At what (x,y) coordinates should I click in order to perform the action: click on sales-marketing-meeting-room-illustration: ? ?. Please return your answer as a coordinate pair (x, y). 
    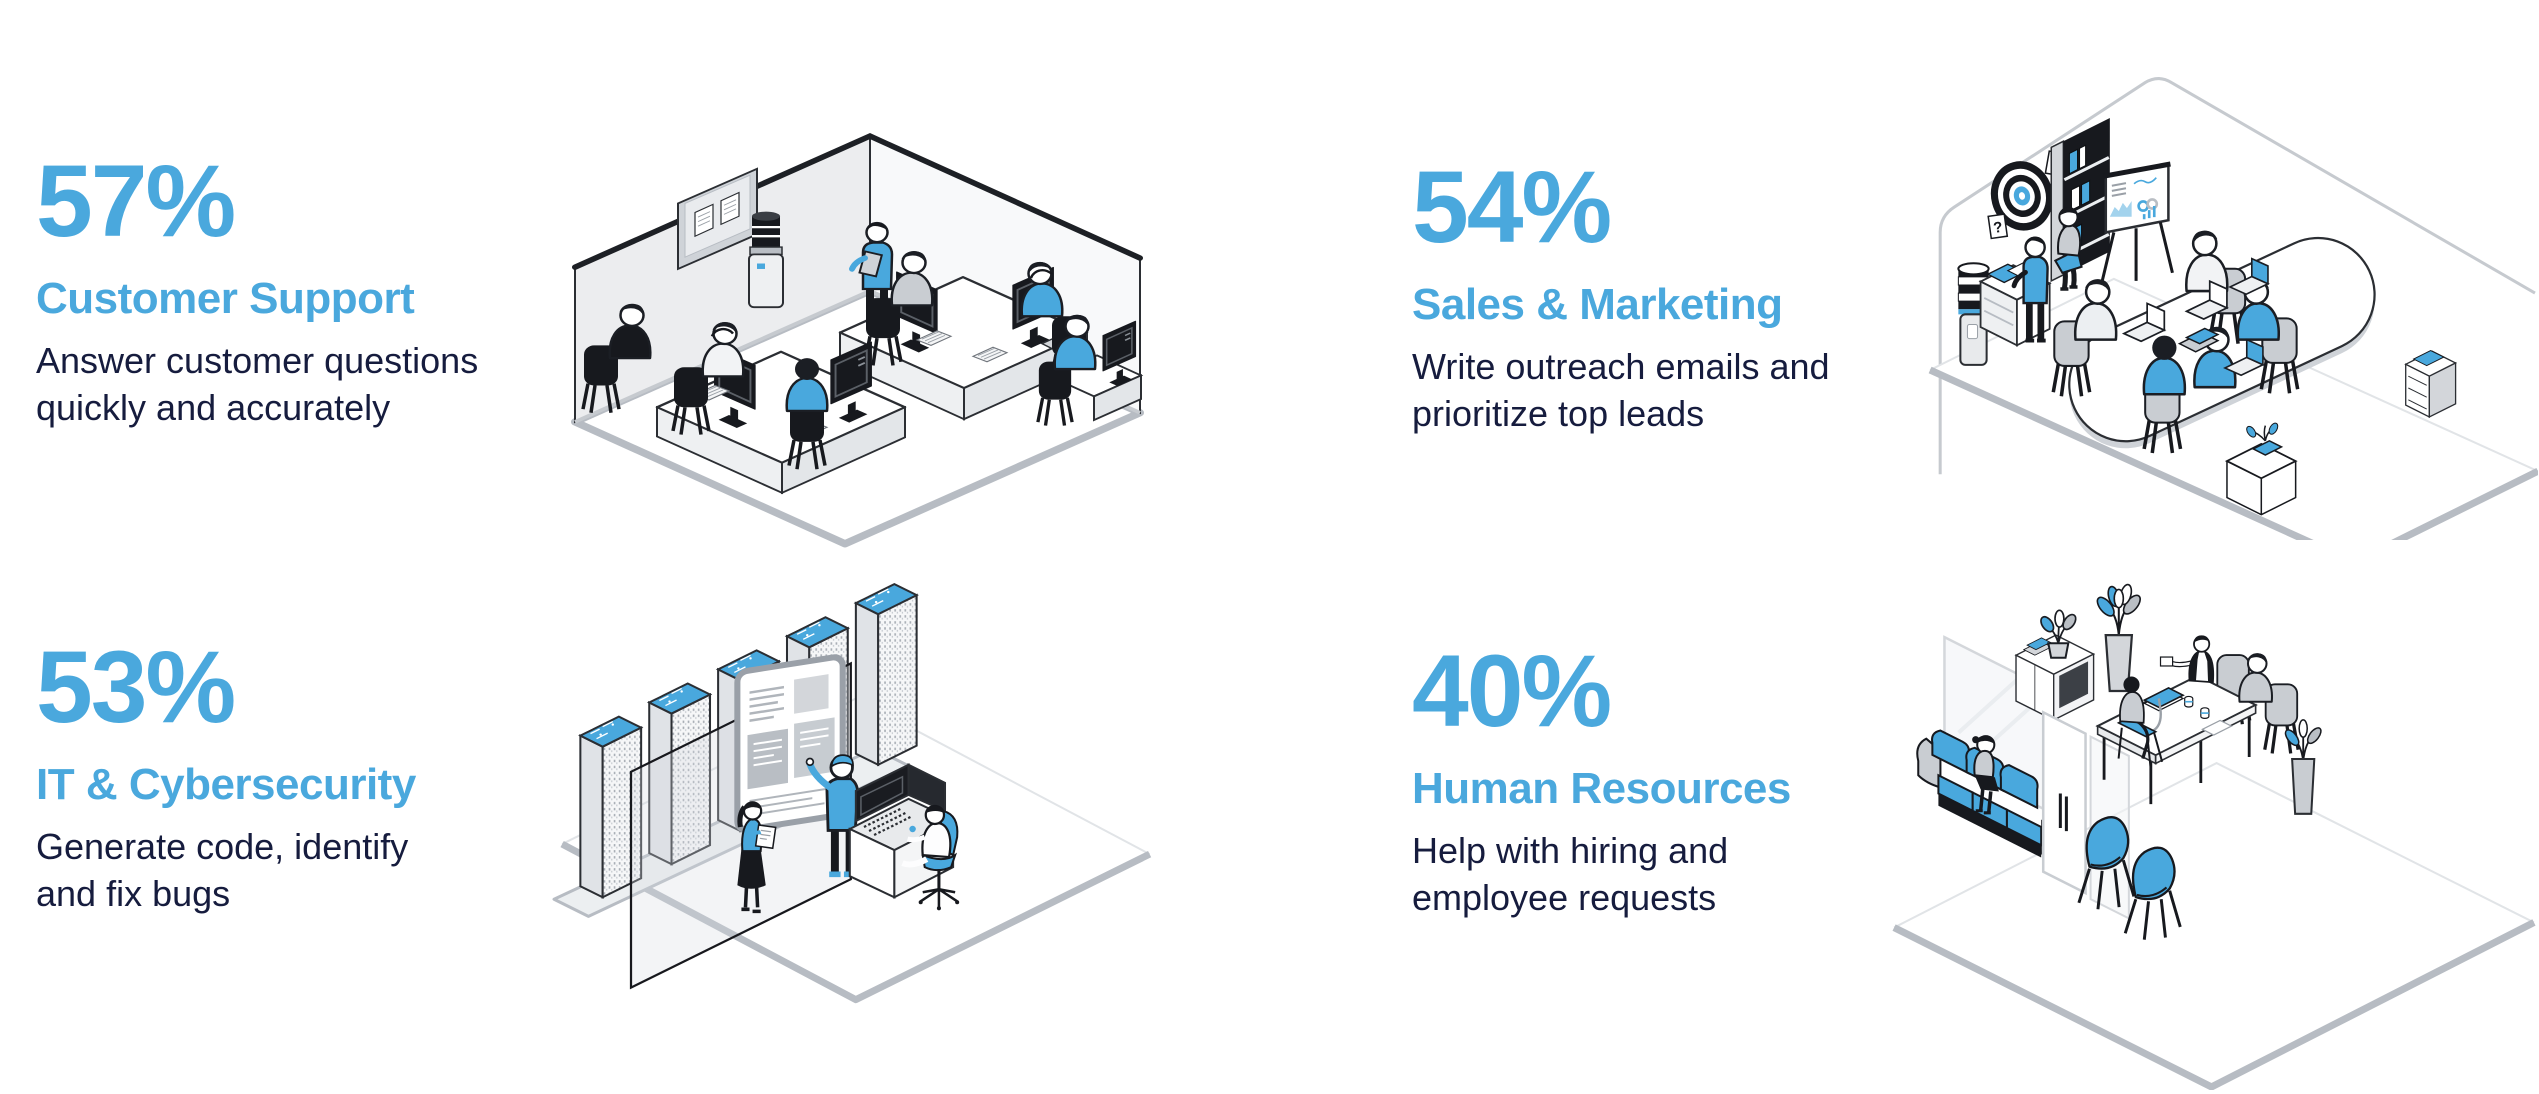
    Looking at the image, I should click on (2230, 287).